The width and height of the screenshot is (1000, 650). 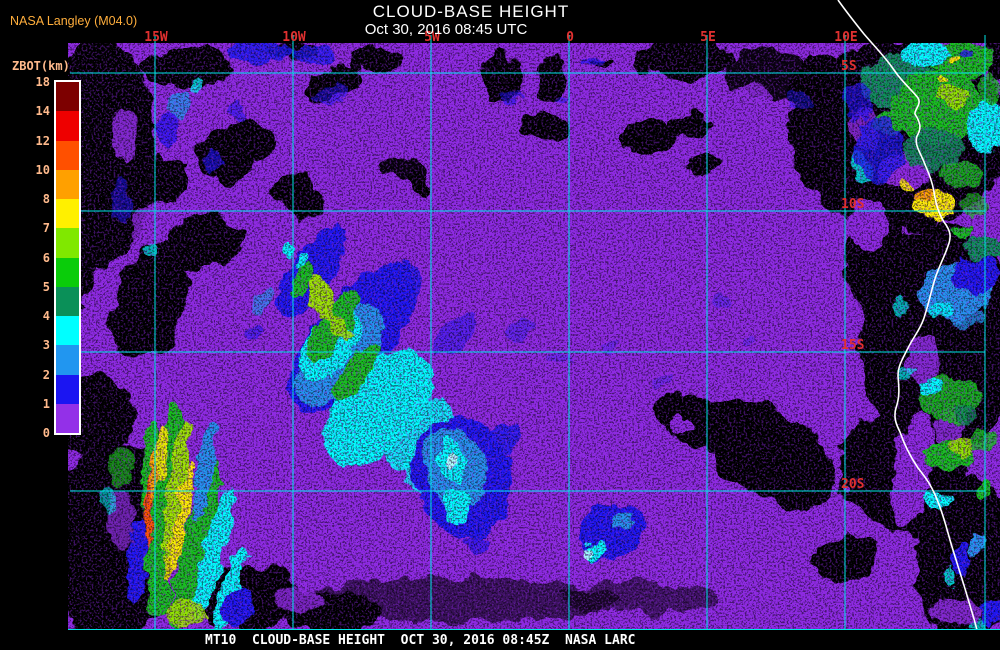 I want to click on colorbar-tick-label: 12, so click(x=42, y=140).